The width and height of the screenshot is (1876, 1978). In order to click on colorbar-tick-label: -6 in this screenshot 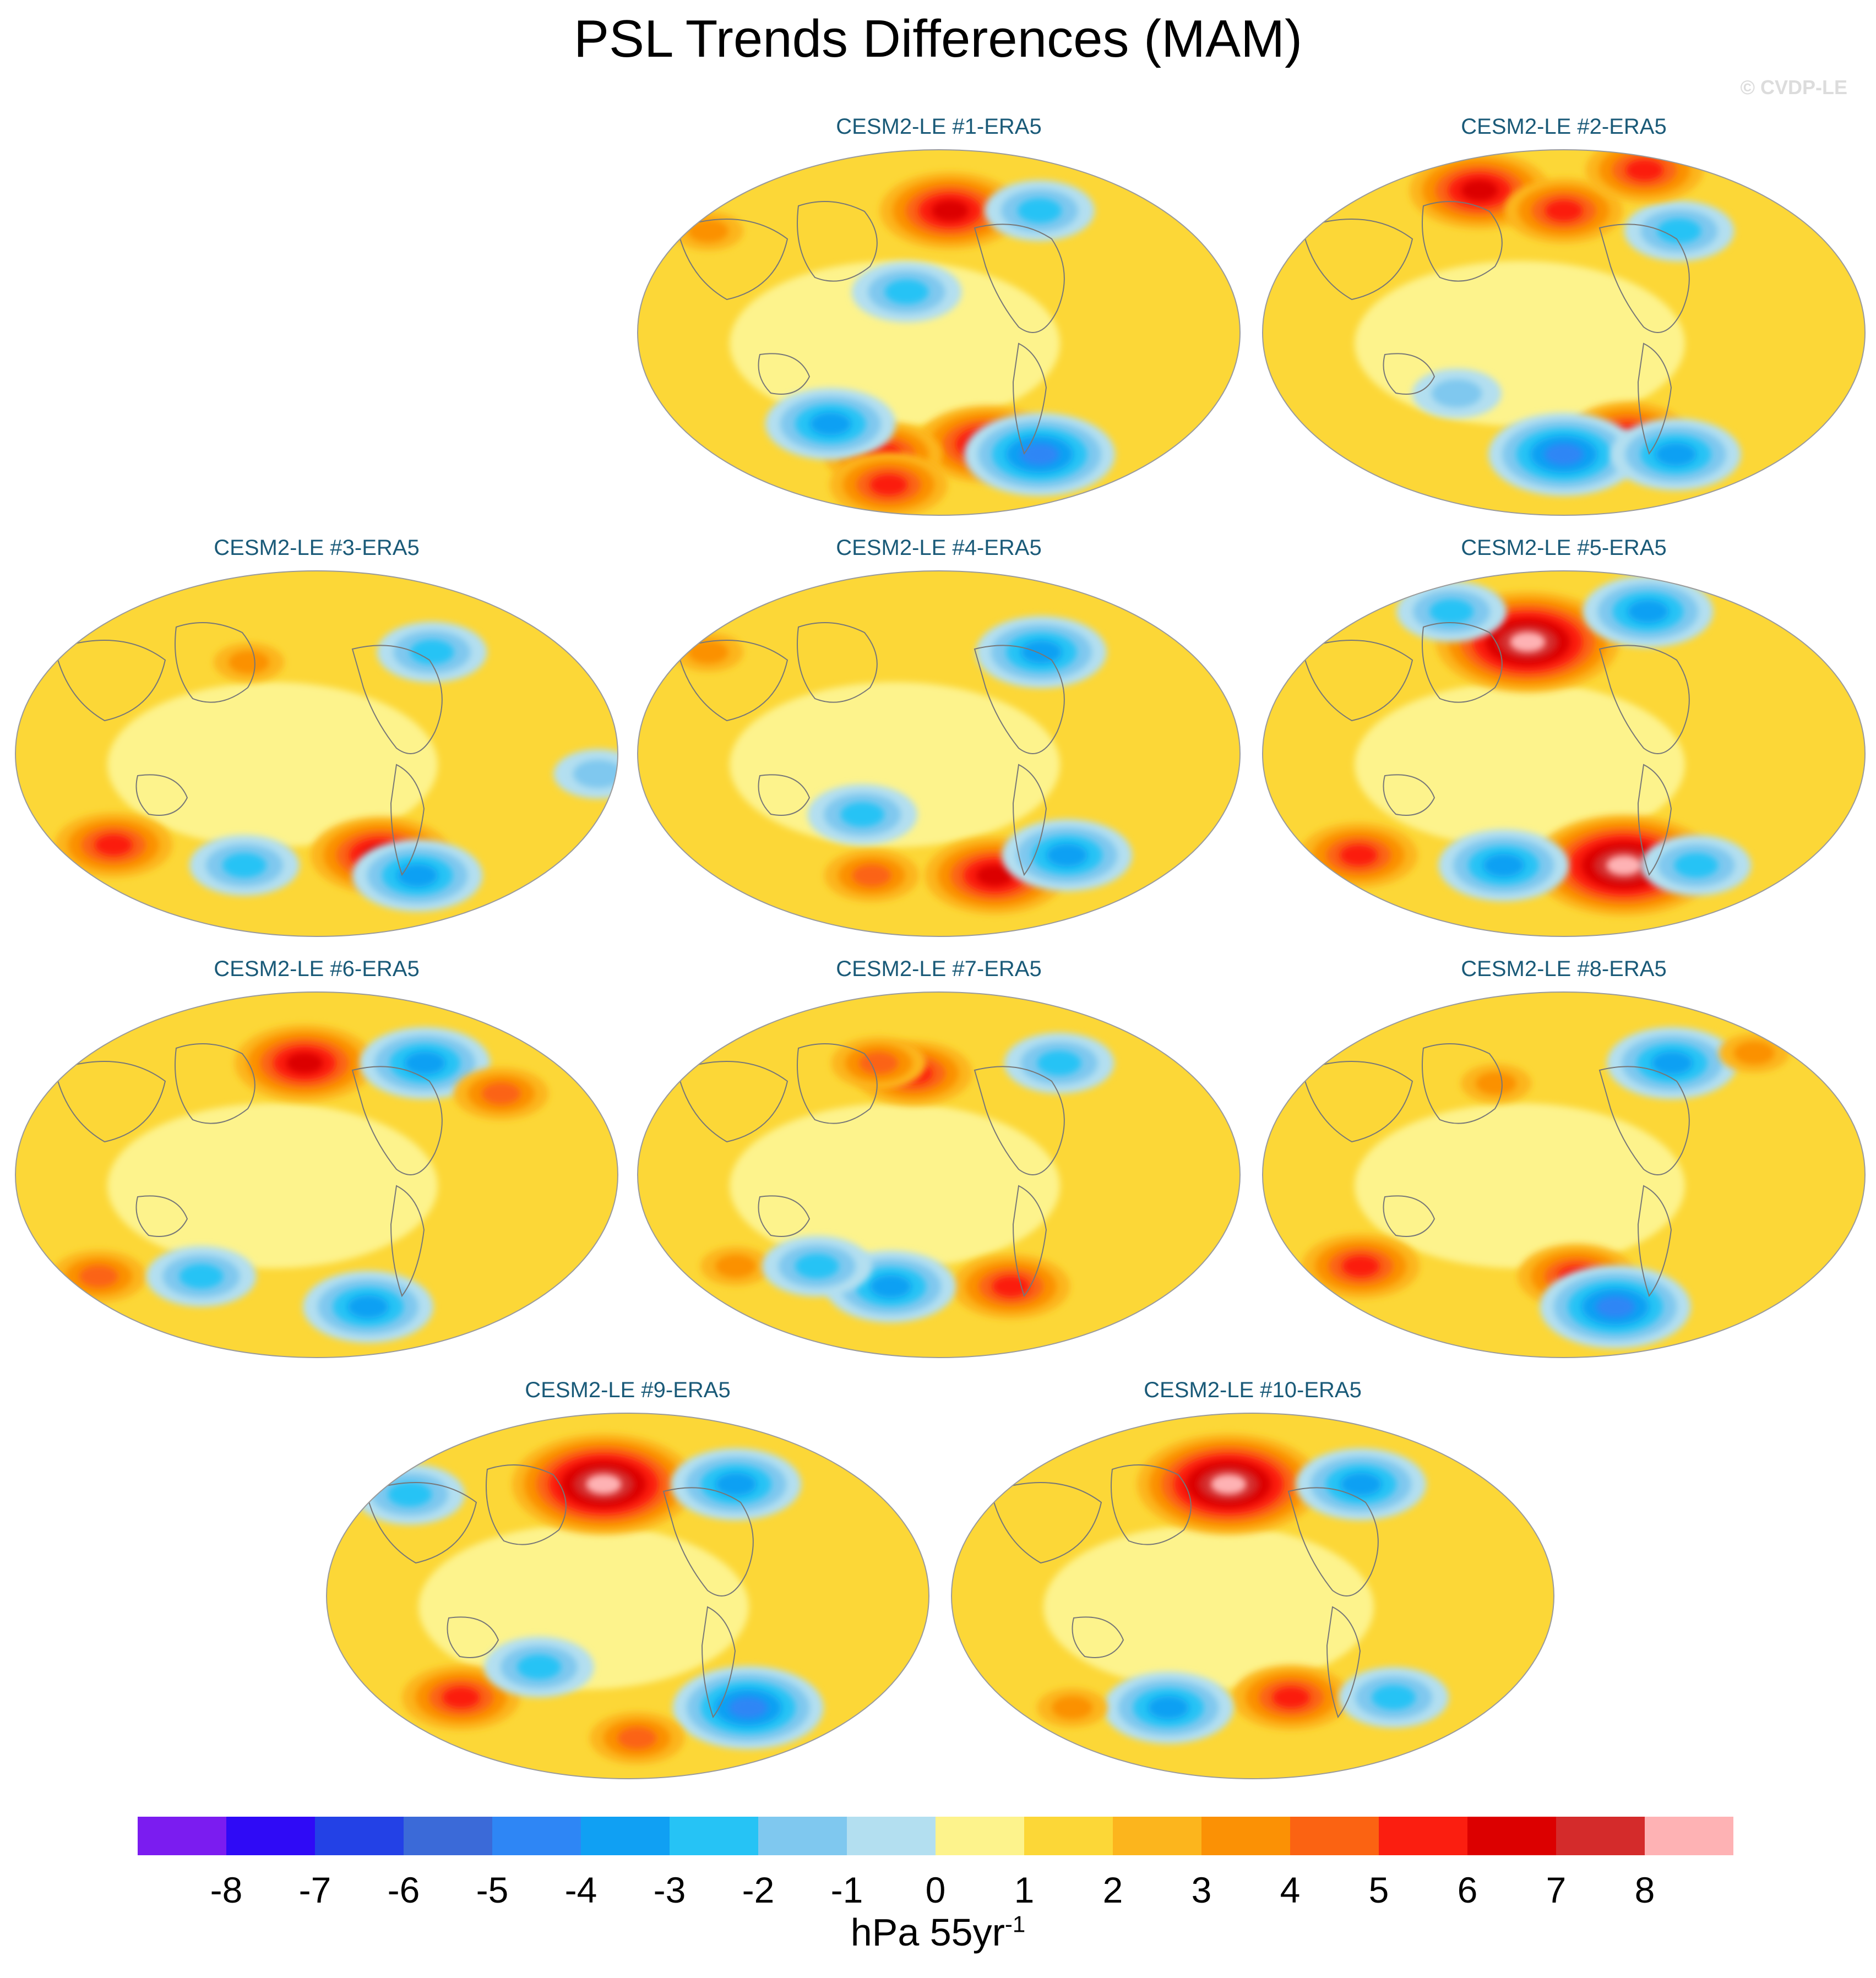, I will do `click(404, 1890)`.